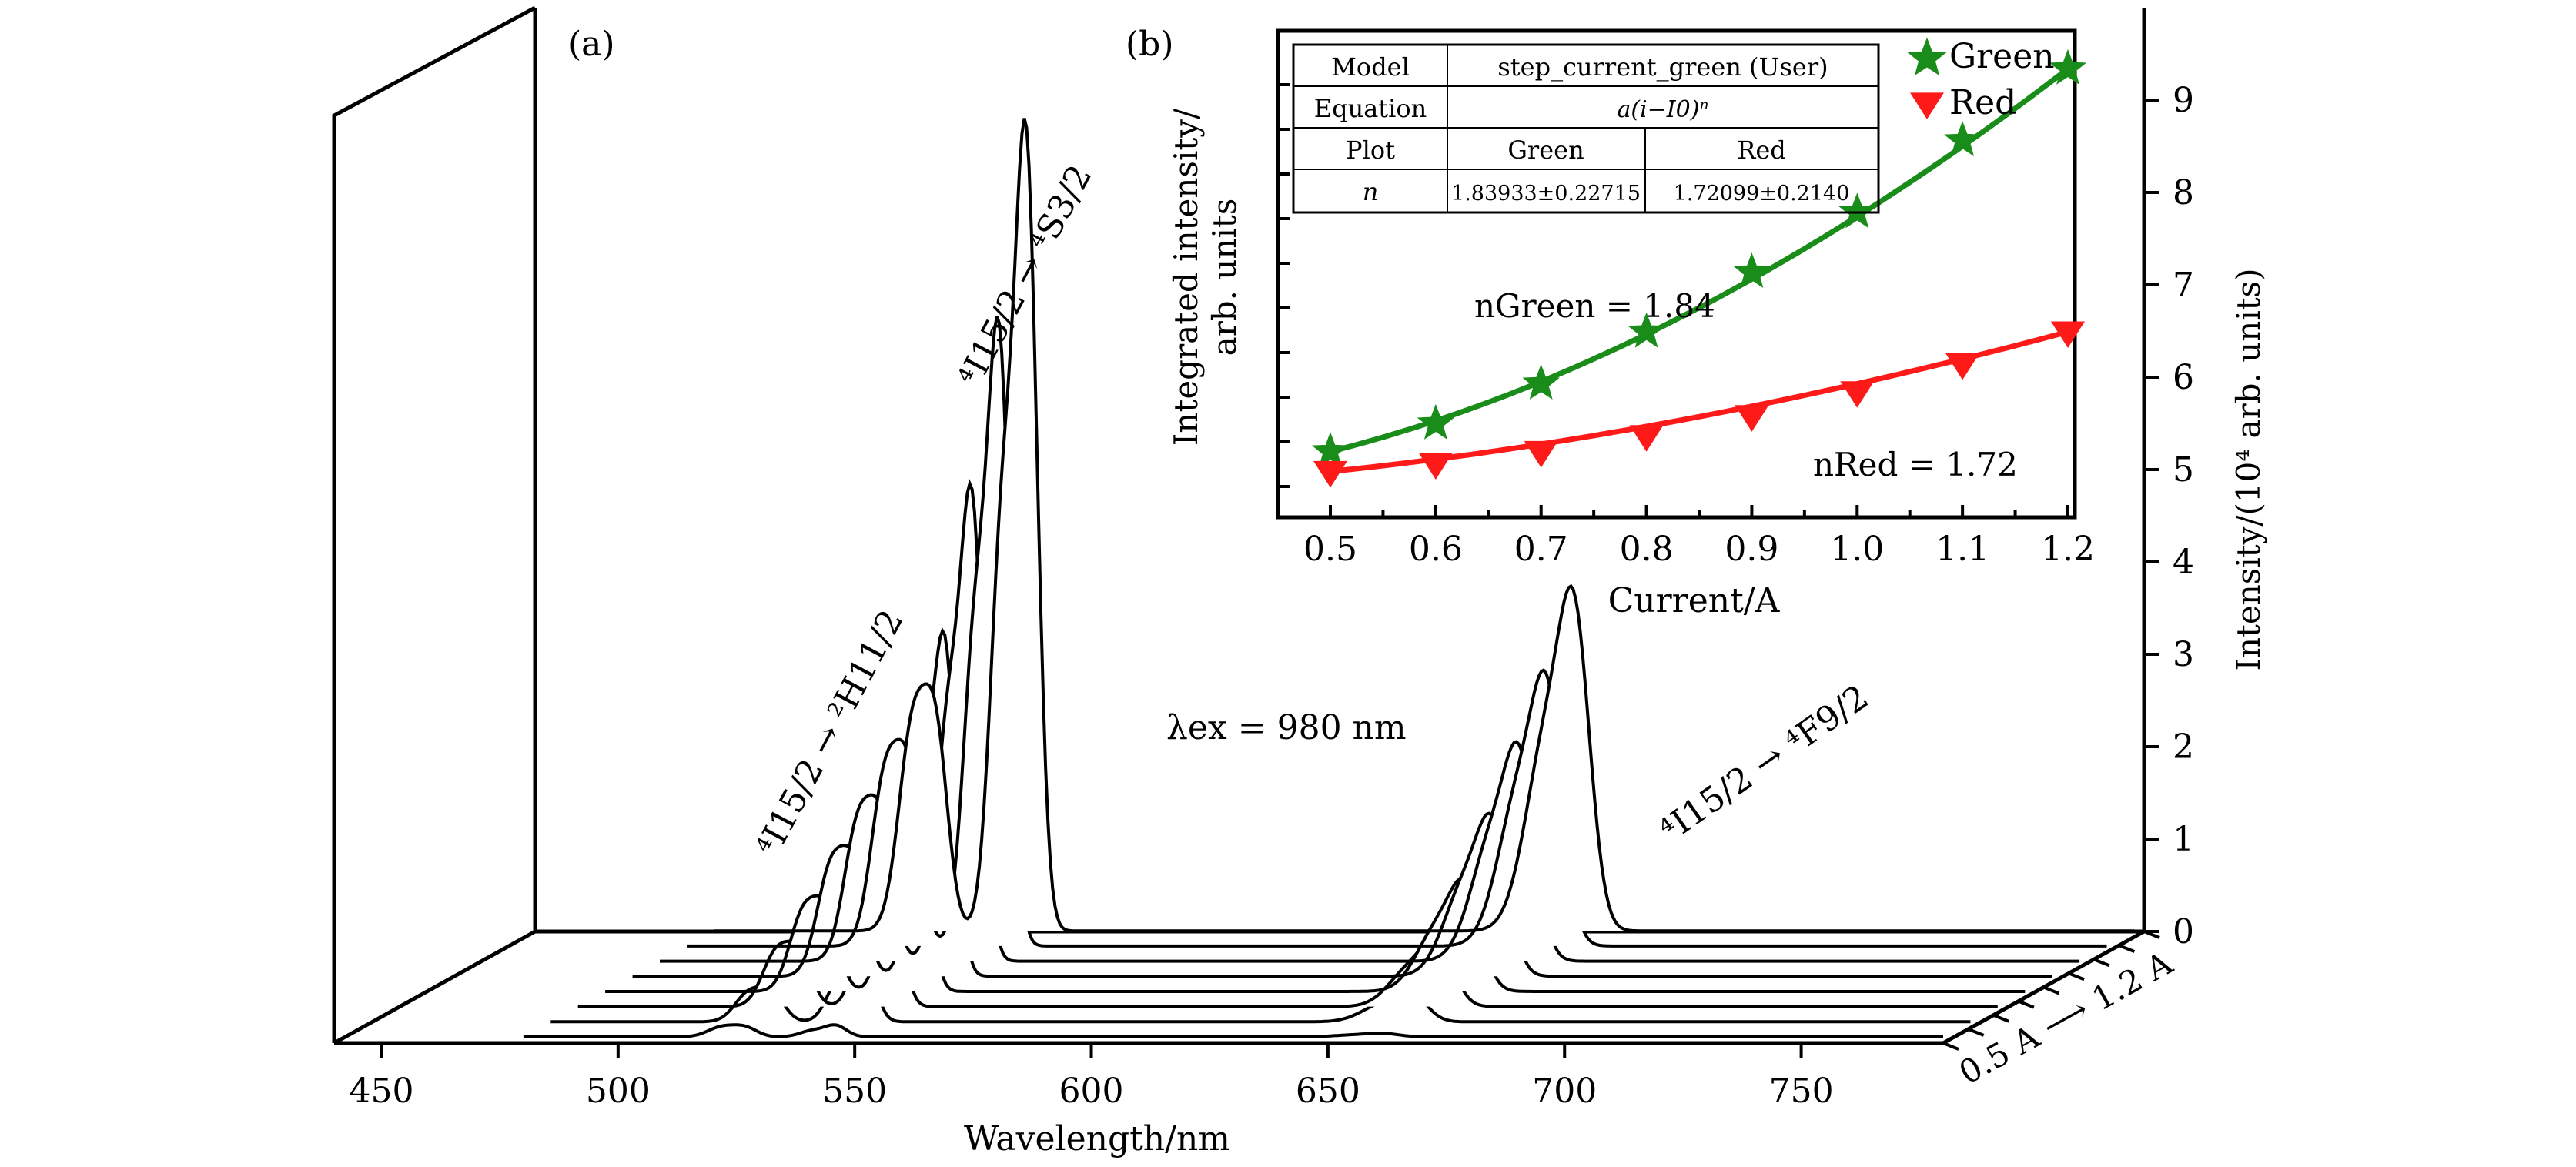  What do you see at coordinates (1694, 600) in the screenshot?
I see `inset-xlabel: Current/A` at bounding box center [1694, 600].